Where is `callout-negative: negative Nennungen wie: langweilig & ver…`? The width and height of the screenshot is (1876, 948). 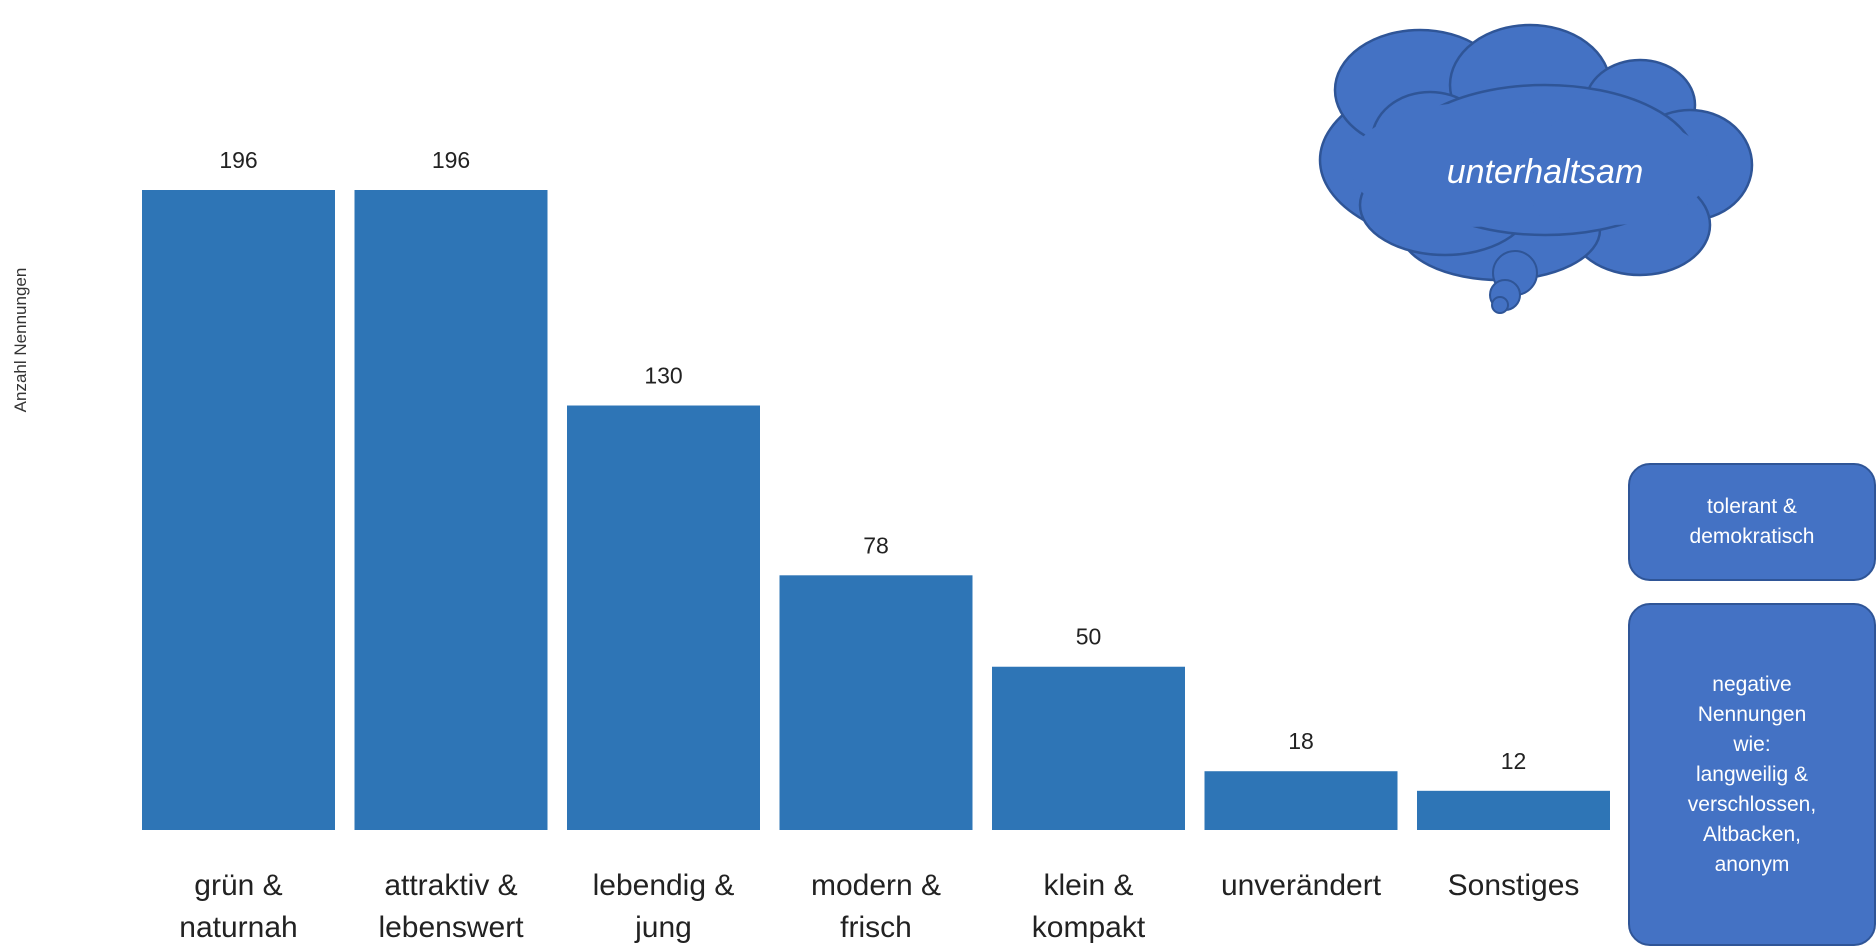 callout-negative: negative Nennungen wie: langweilig & ver… is located at coordinates (1752, 774).